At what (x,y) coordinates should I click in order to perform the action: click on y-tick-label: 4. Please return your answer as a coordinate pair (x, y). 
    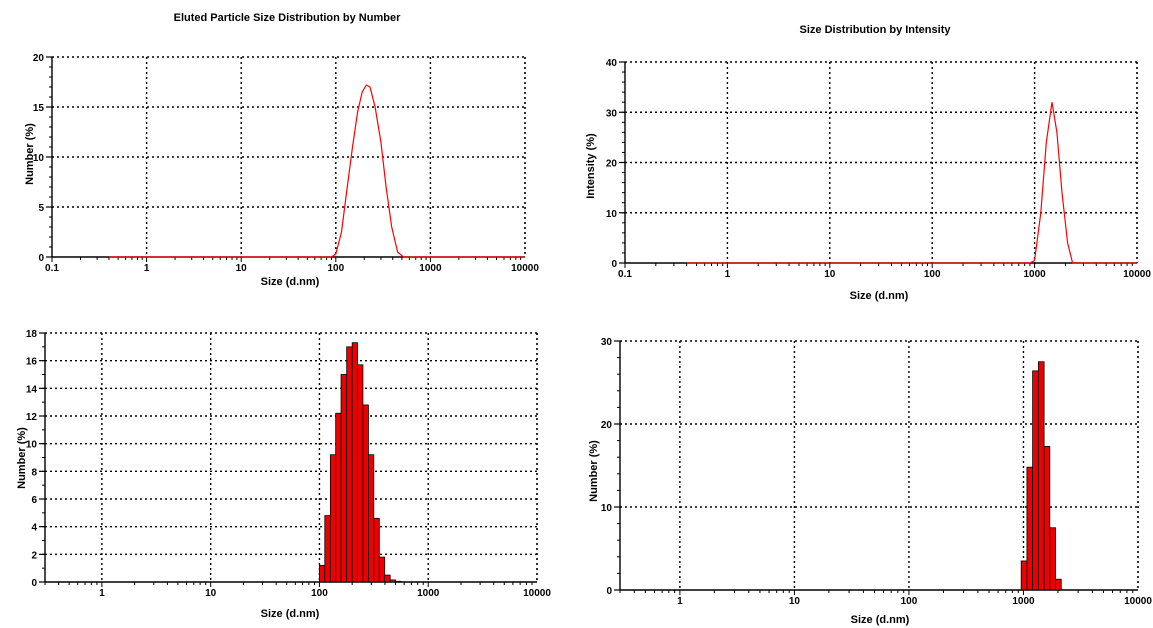
    Looking at the image, I should click on (34, 528).